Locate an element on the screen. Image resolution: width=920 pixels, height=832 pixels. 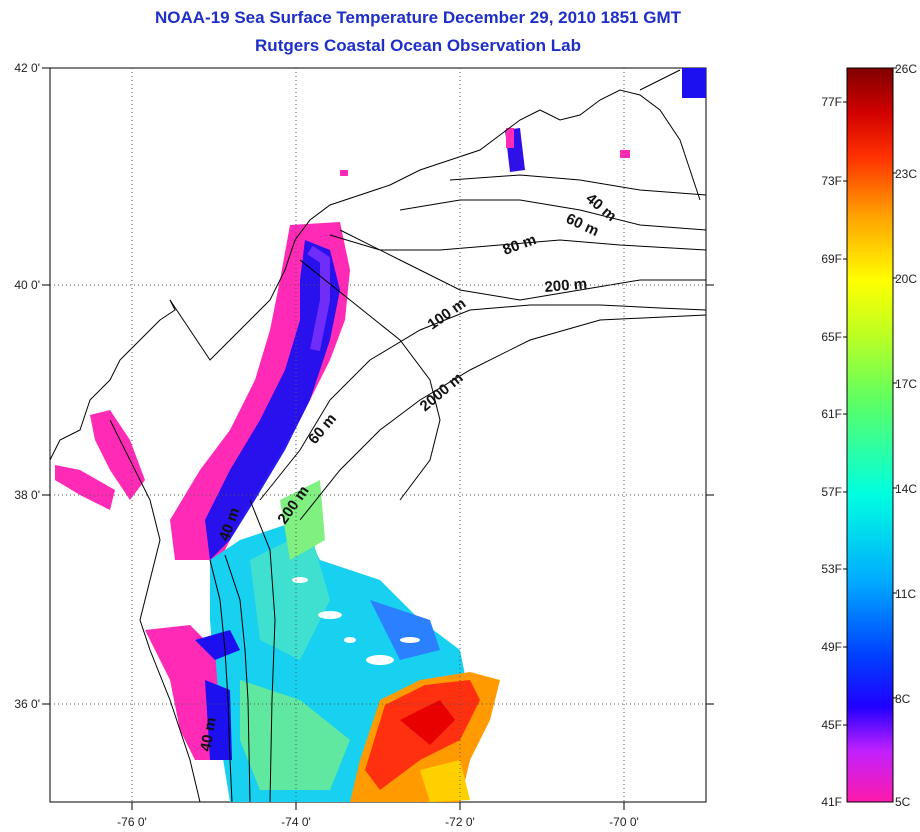
colorbar-f-label: 41F is located at coordinates (831, 802).